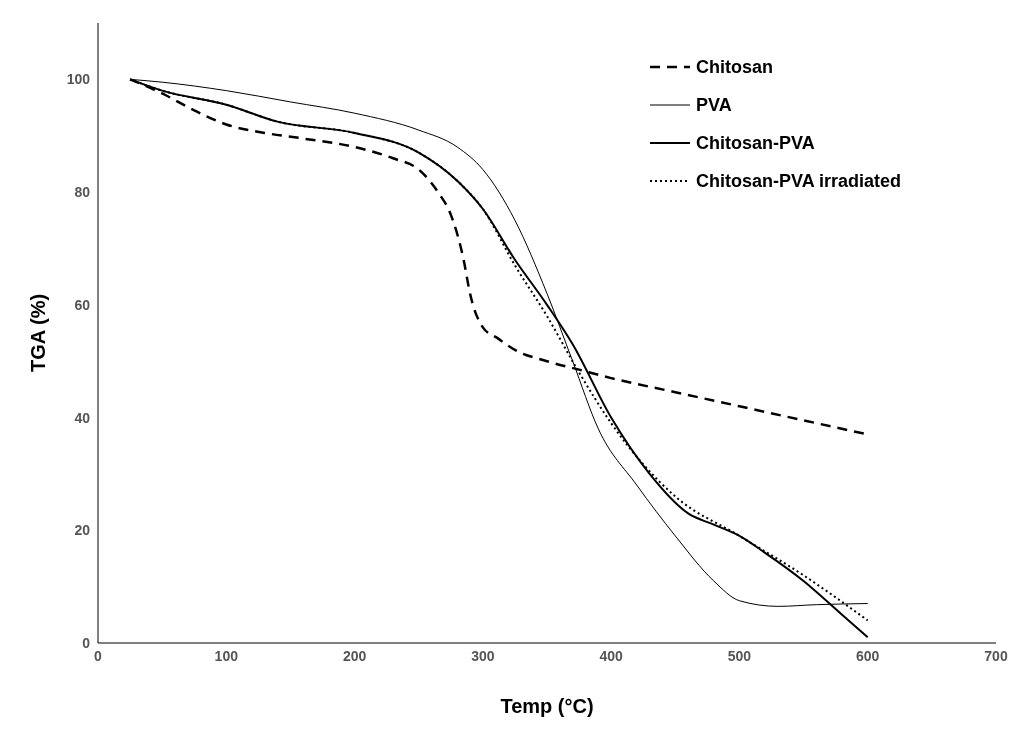 The image size is (1024, 740). Describe the element at coordinates (739, 655) in the screenshot. I see `x-tick-label: 500` at that location.